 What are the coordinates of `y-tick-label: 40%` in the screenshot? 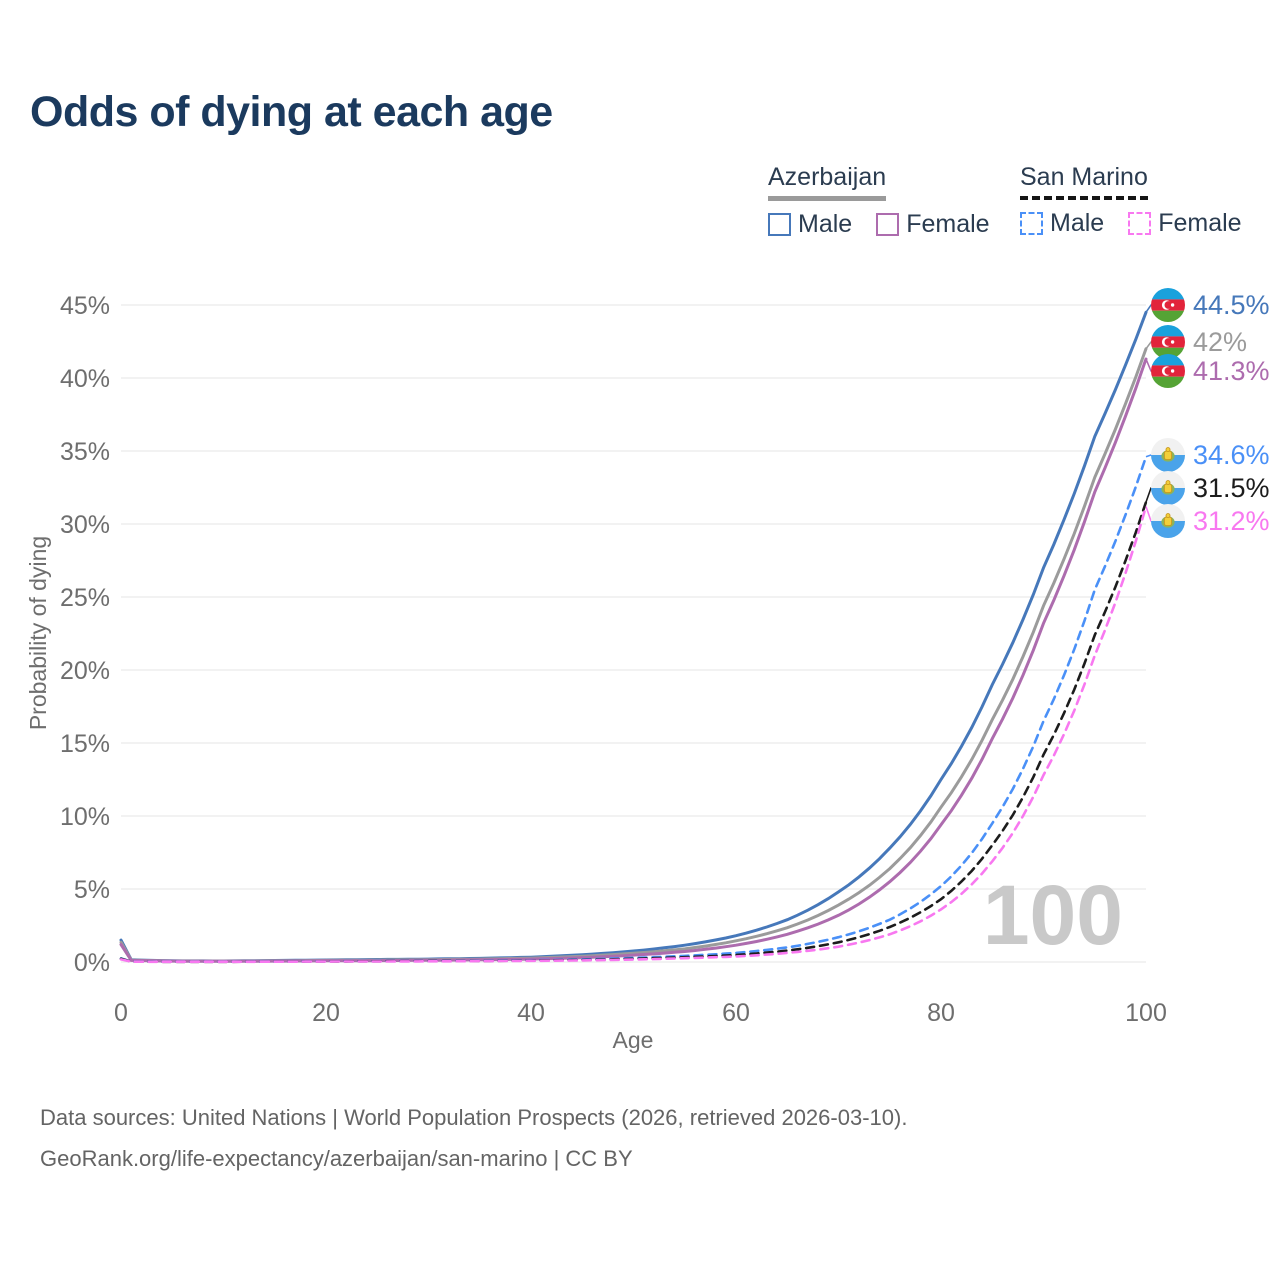 It's located at (85, 379).